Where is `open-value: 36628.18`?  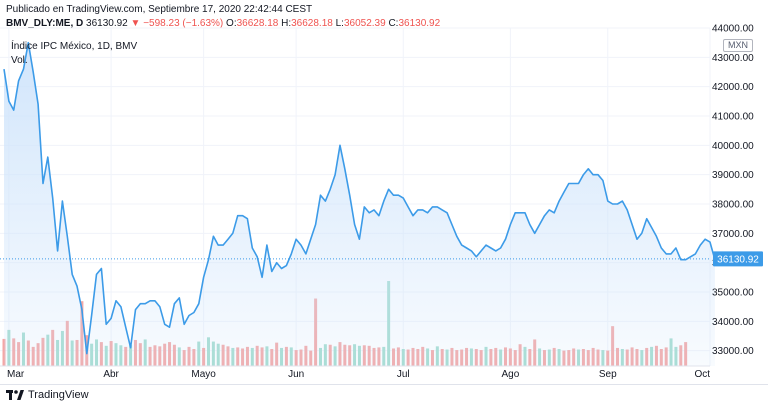 open-value: 36628.18 is located at coordinates (257, 23).